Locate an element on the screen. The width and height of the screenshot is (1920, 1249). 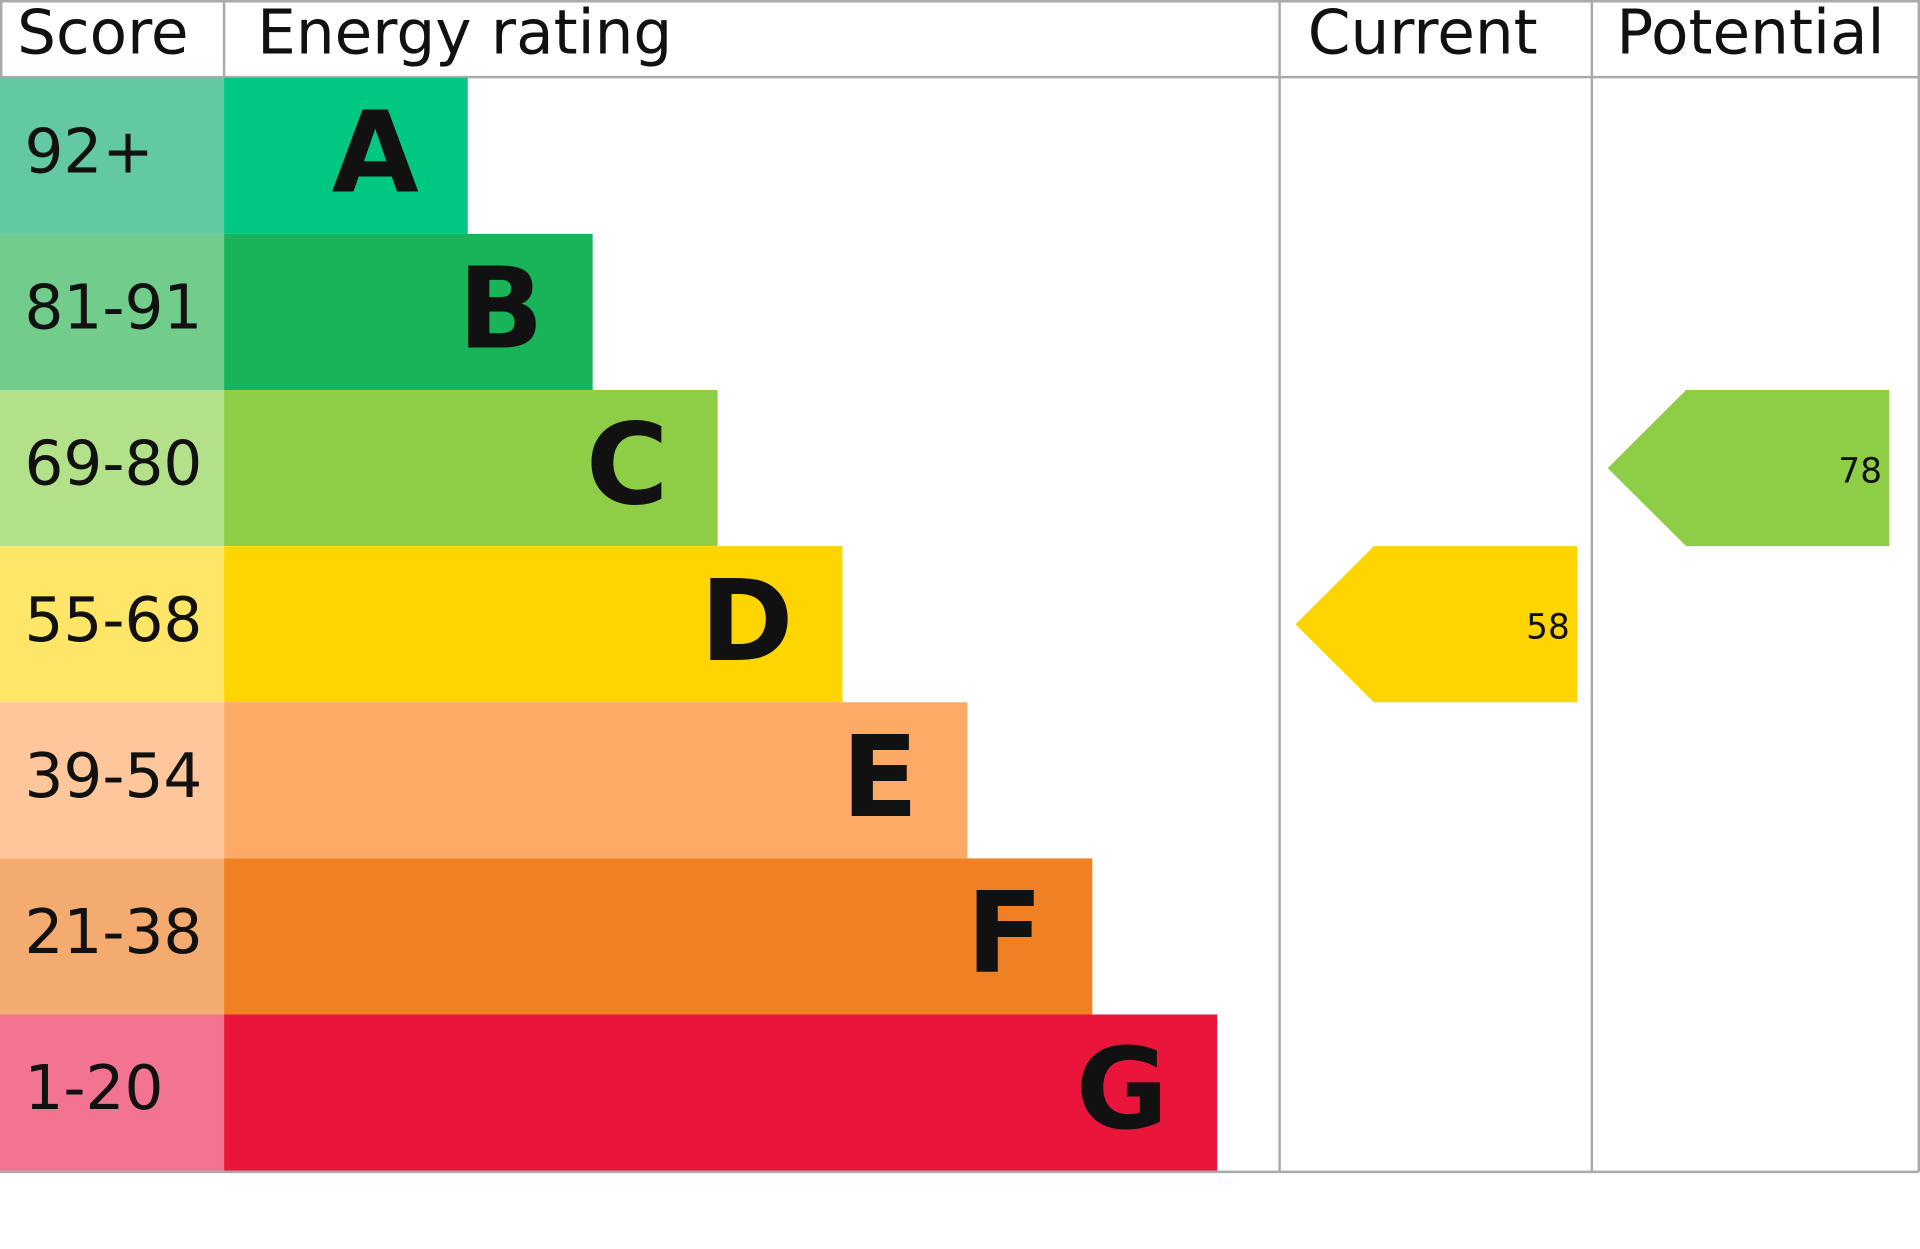
rating-letter: C is located at coordinates (627, 465).